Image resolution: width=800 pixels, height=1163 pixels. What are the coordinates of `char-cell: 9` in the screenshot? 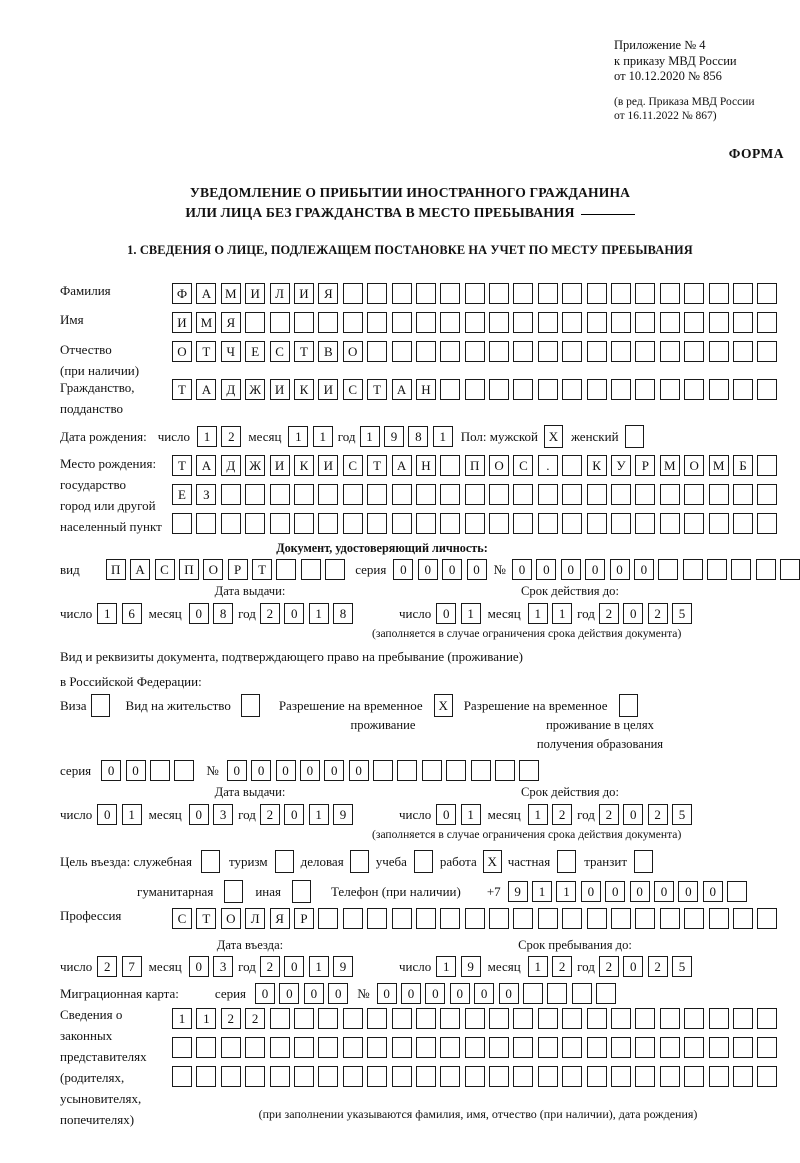 It's located at (517, 891).